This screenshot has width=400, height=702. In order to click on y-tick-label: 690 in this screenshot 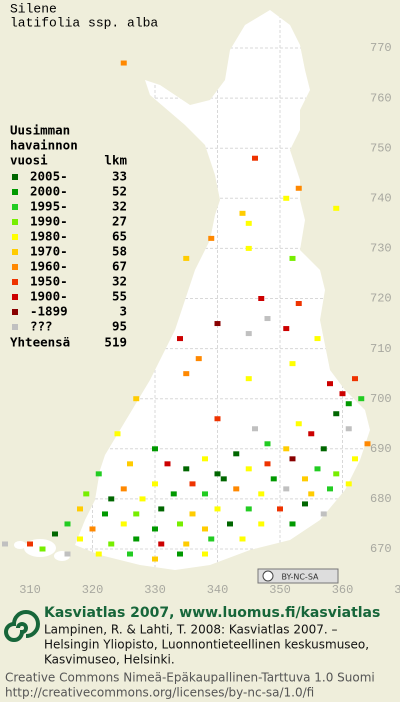, I will do `click(381, 449)`.